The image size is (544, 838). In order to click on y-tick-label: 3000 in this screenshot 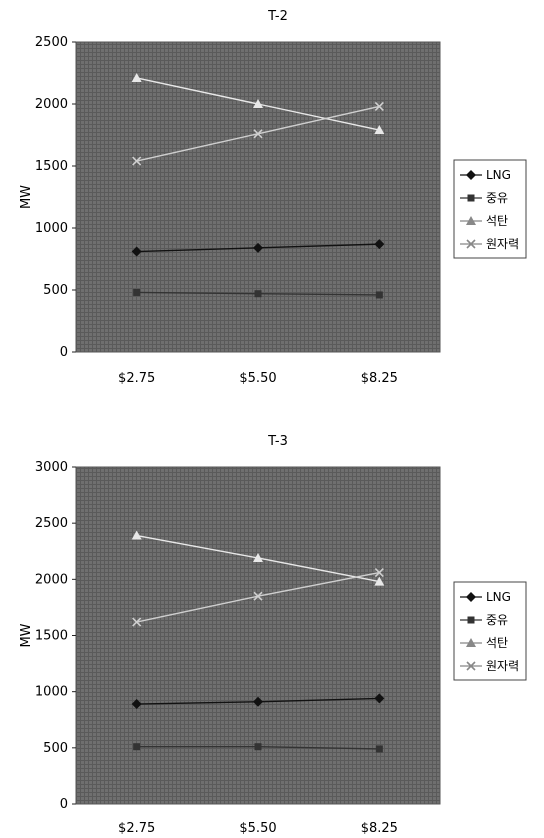, I will do `click(51, 467)`.